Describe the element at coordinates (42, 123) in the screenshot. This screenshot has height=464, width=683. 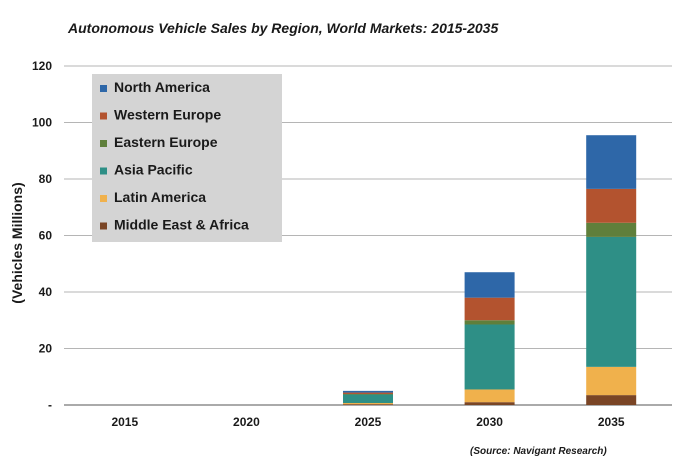
I see `y-tick-label: 100` at that location.